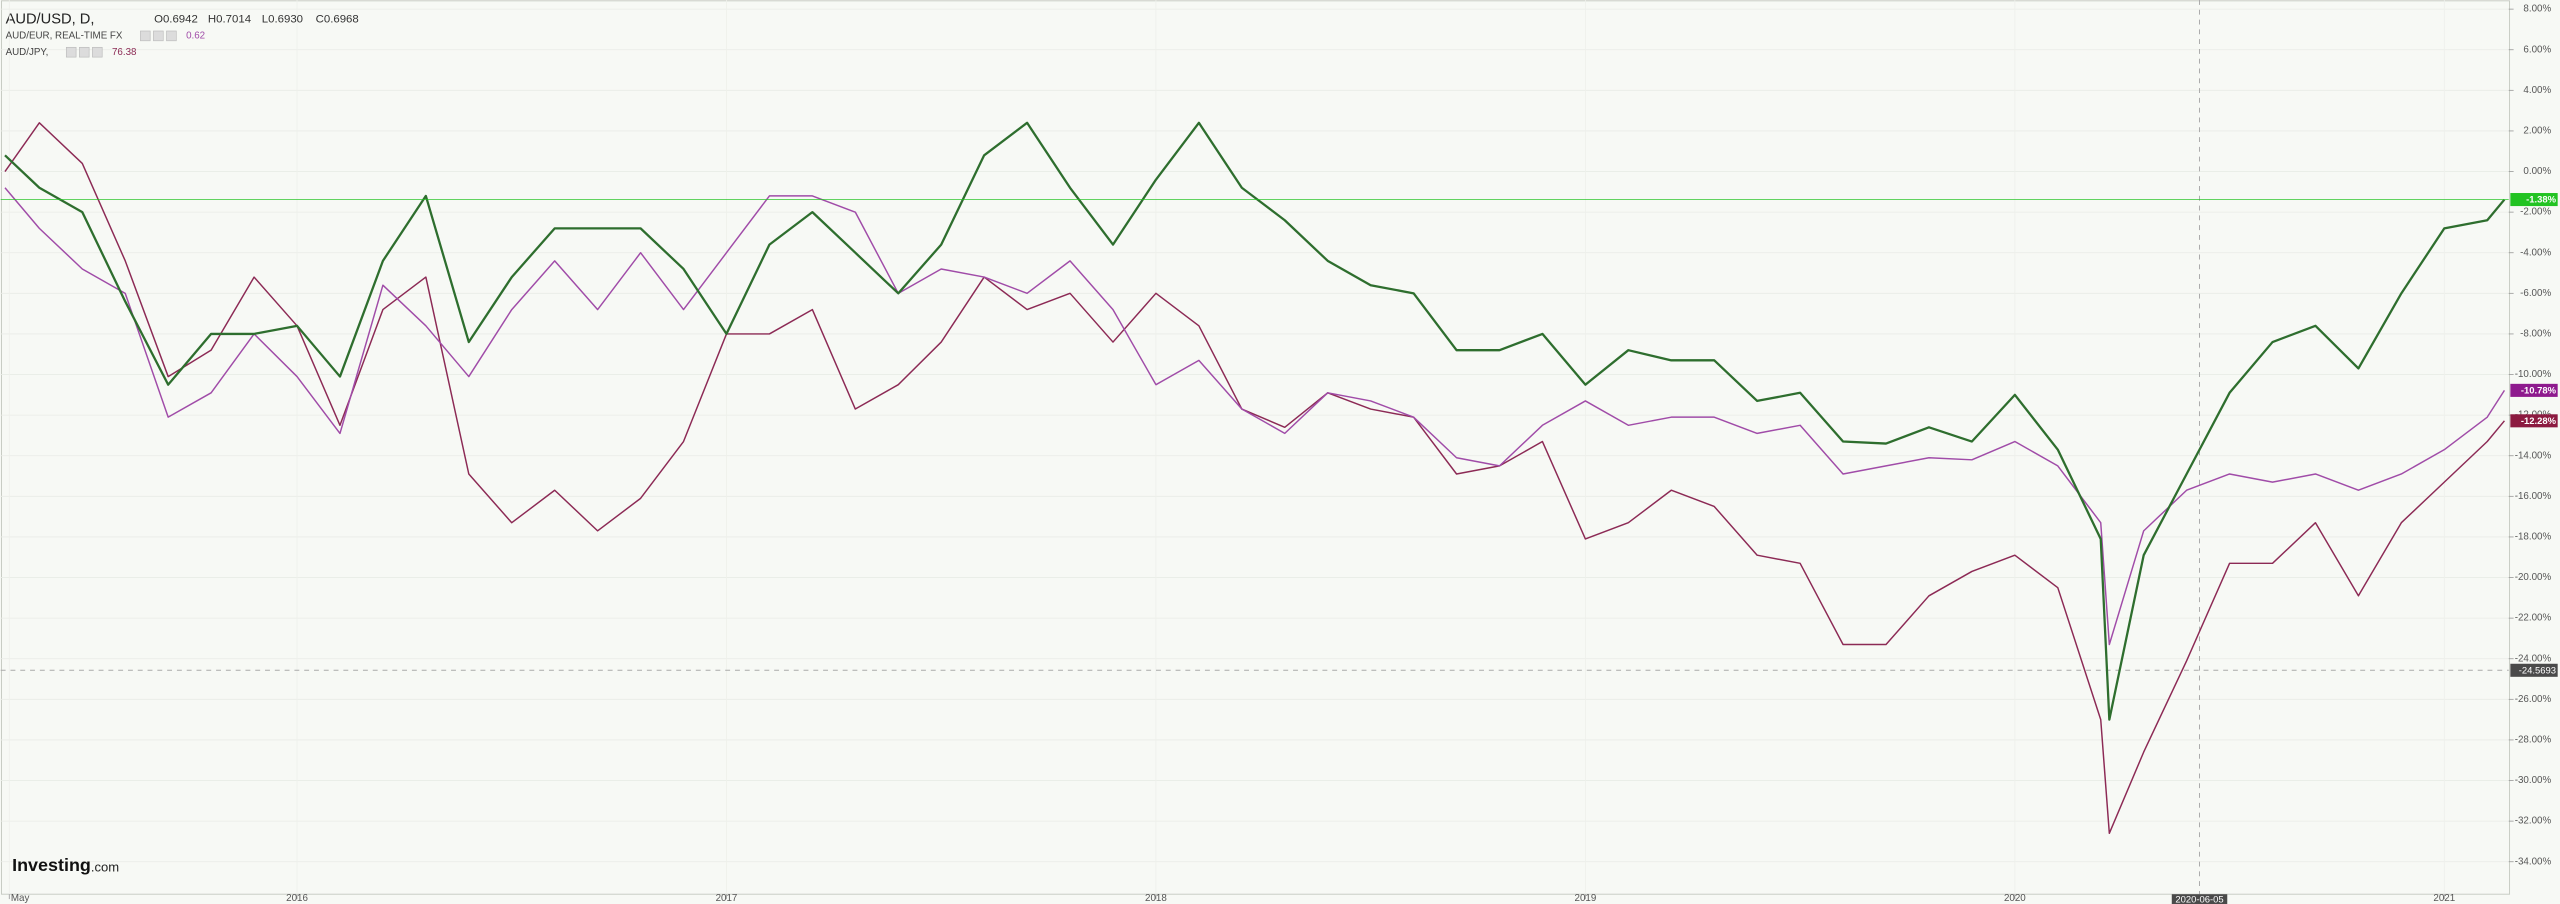 This screenshot has width=2560, height=904. What do you see at coordinates (1586, 898) in the screenshot?
I see `x-tick-label: 2019` at bounding box center [1586, 898].